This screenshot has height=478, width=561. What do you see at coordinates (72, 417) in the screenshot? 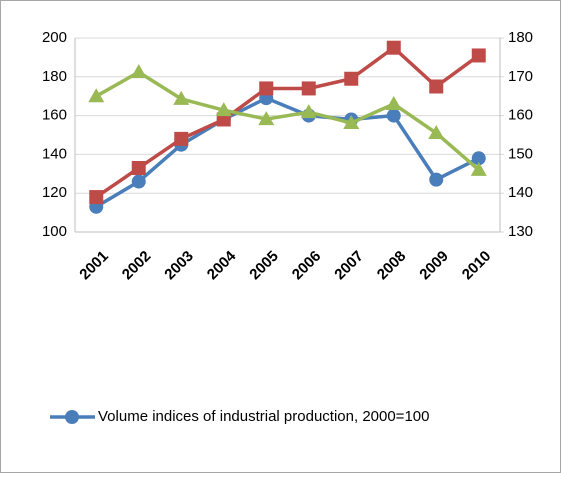
I see `legend-marker` at bounding box center [72, 417].